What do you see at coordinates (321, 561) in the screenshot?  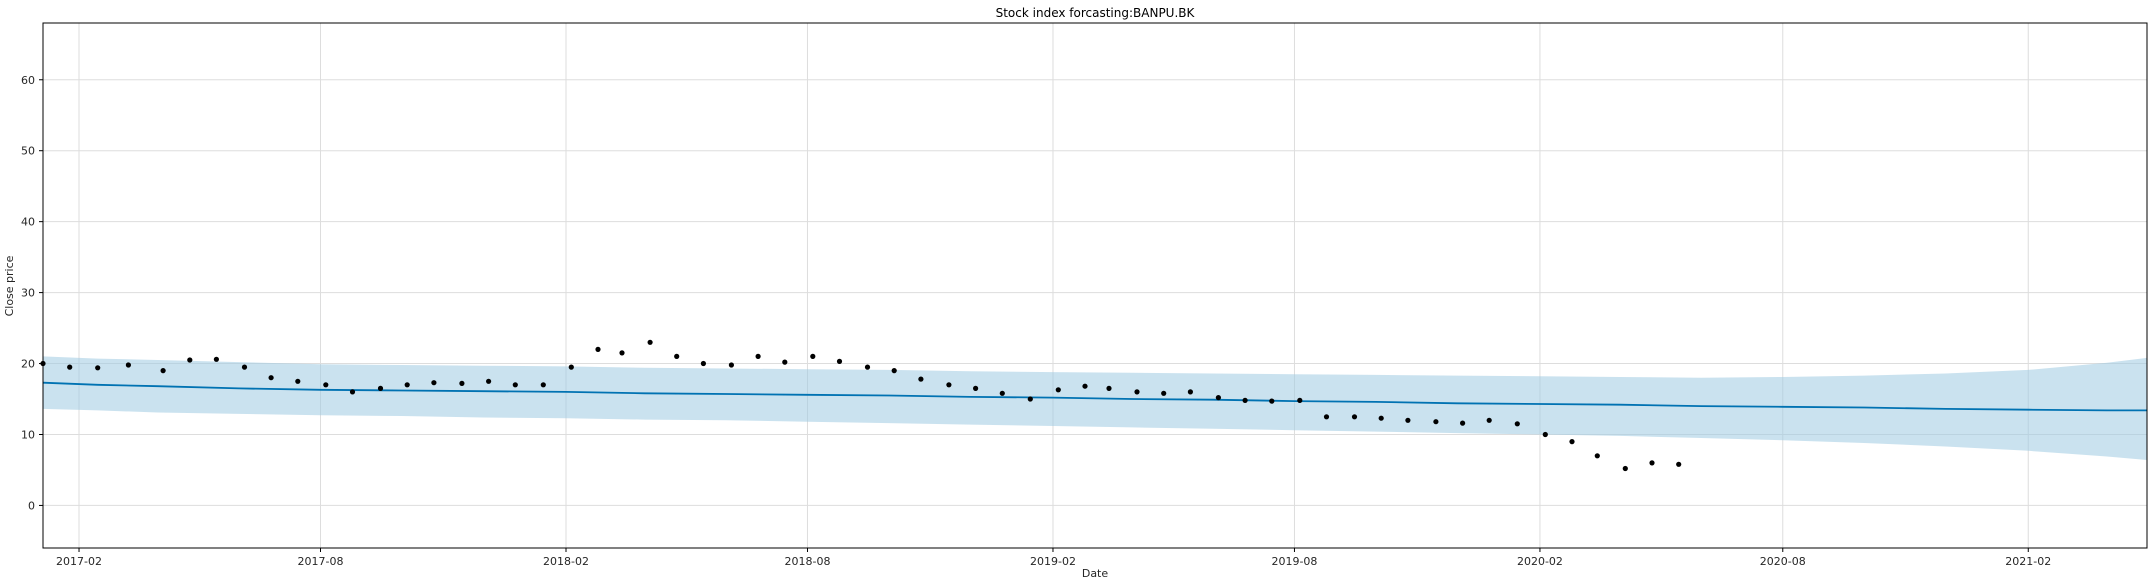 I see `x-tick-label: 2017-08` at bounding box center [321, 561].